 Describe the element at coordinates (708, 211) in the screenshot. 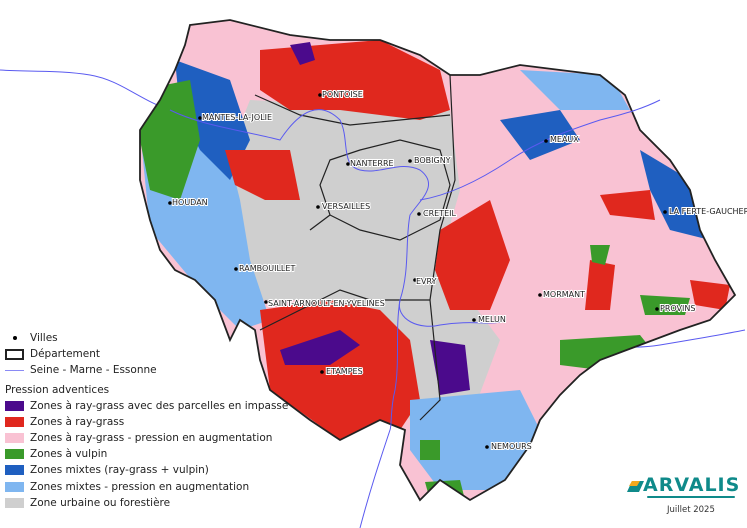

I see `svg-text: LA FERTE-GAUCHER` at that location.